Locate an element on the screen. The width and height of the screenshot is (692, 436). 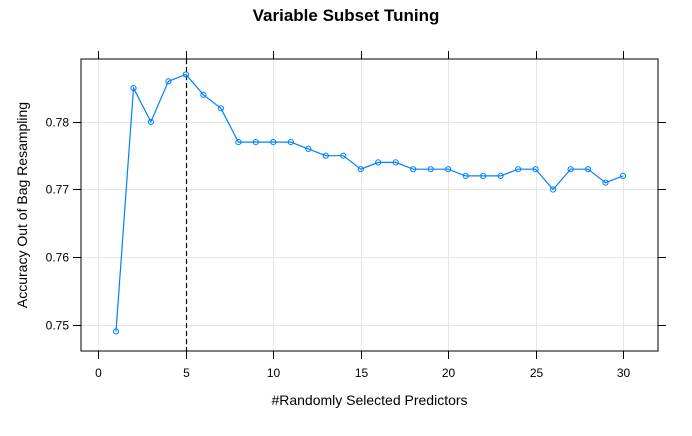
x-tick-label: 20 is located at coordinates (449, 373).